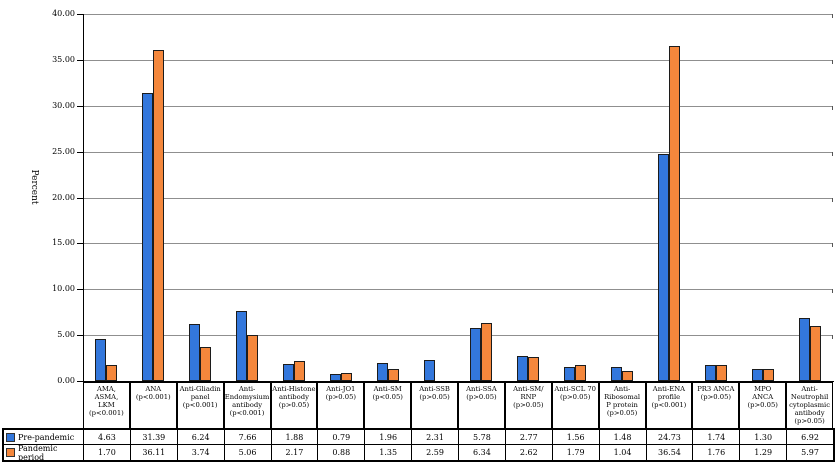  Describe the element at coordinates (575, 405) in the screenshot. I see `category-header-cell: Anti-SCL 70 (p>0.05)` at that location.